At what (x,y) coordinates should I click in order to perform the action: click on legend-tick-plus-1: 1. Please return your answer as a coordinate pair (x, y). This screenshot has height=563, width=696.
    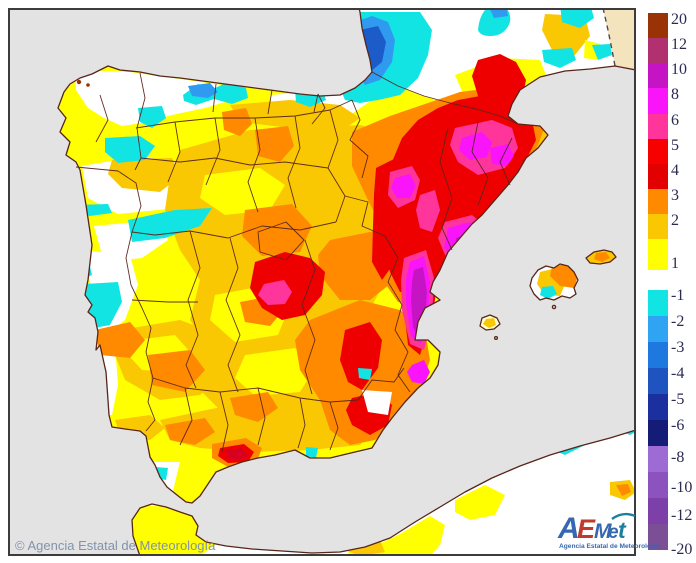
    Looking at the image, I should click on (675, 263).